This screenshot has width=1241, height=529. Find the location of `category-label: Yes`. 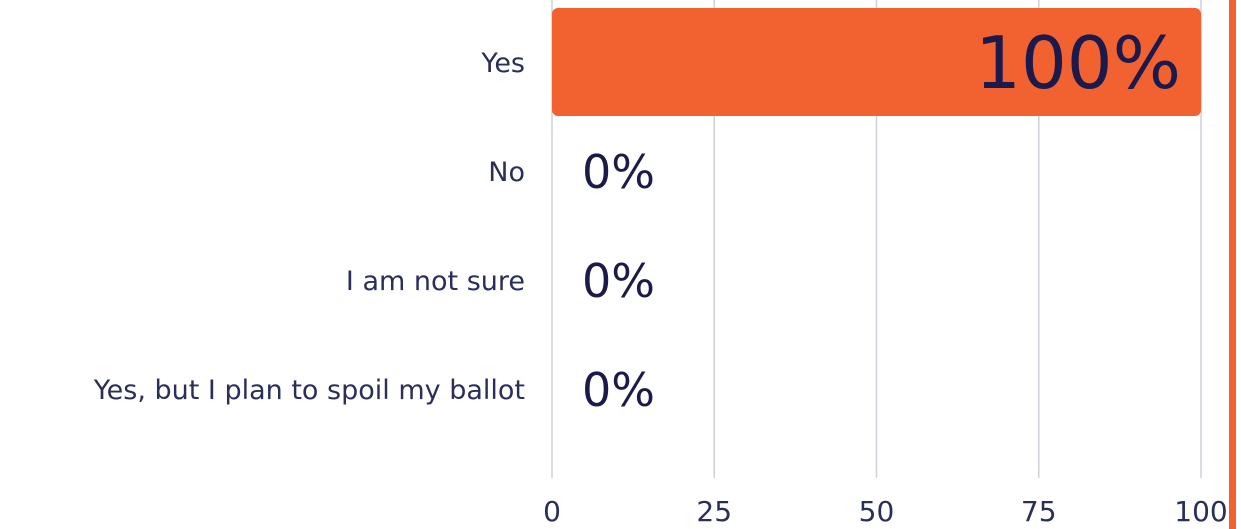

category-label: Yes is located at coordinates (502, 63).